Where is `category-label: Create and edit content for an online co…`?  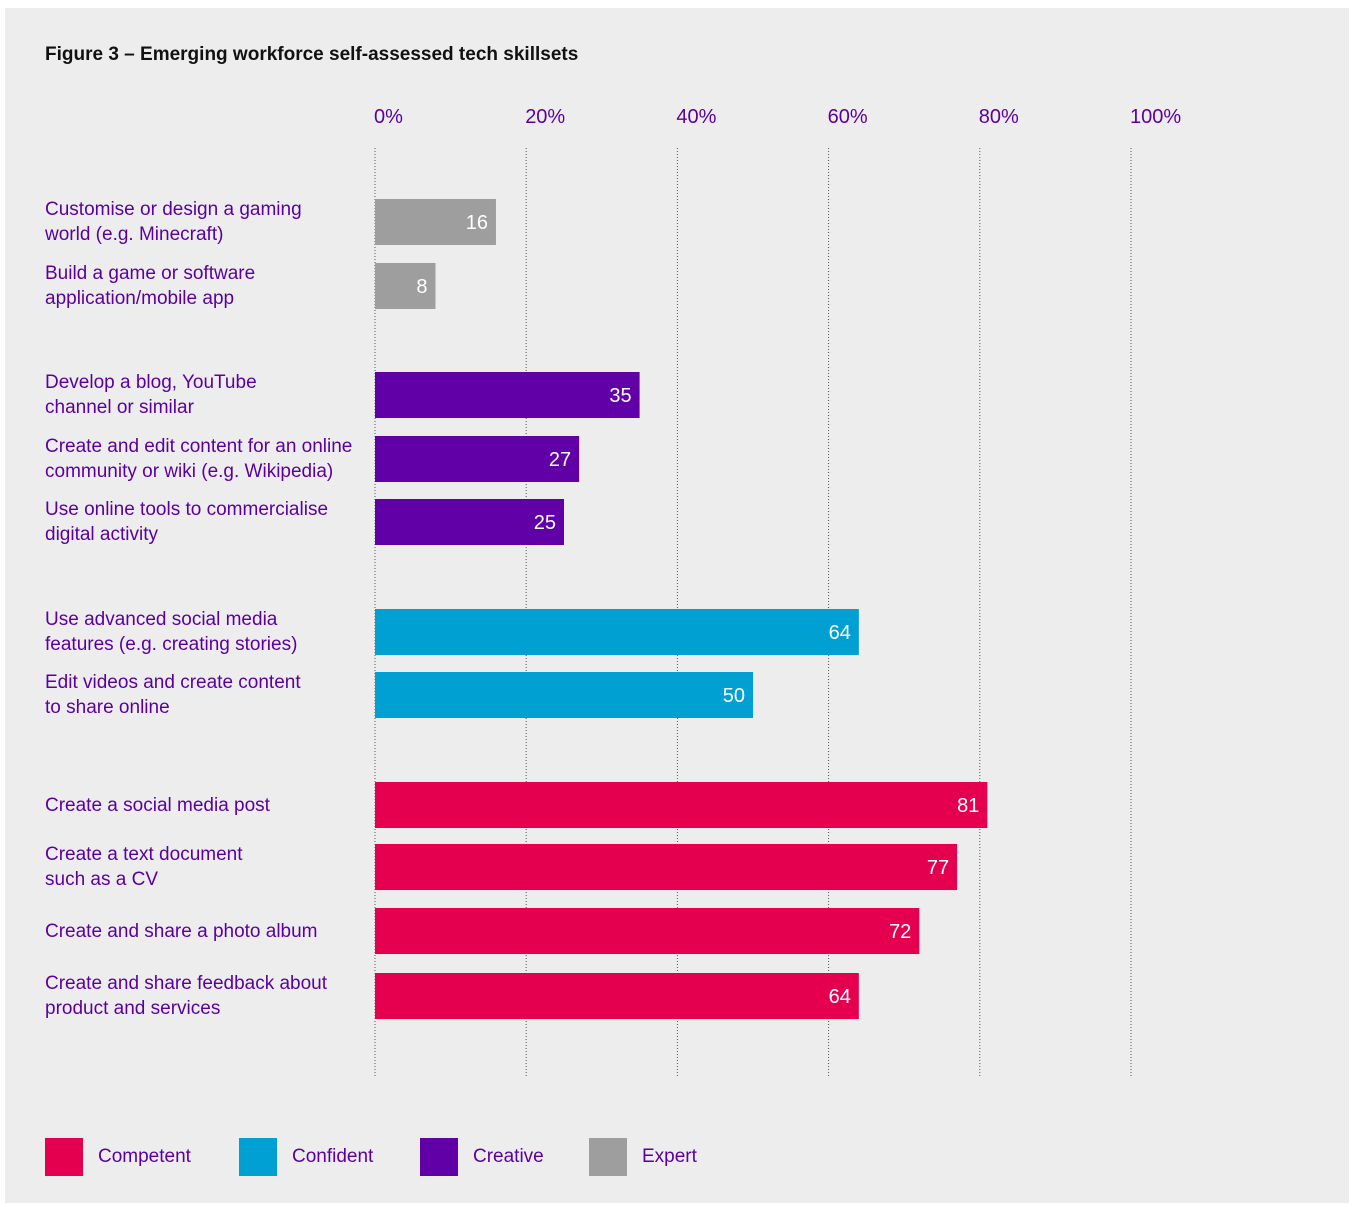 category-label: Create and edit content for an online co… is located at coordinates (199, 459).